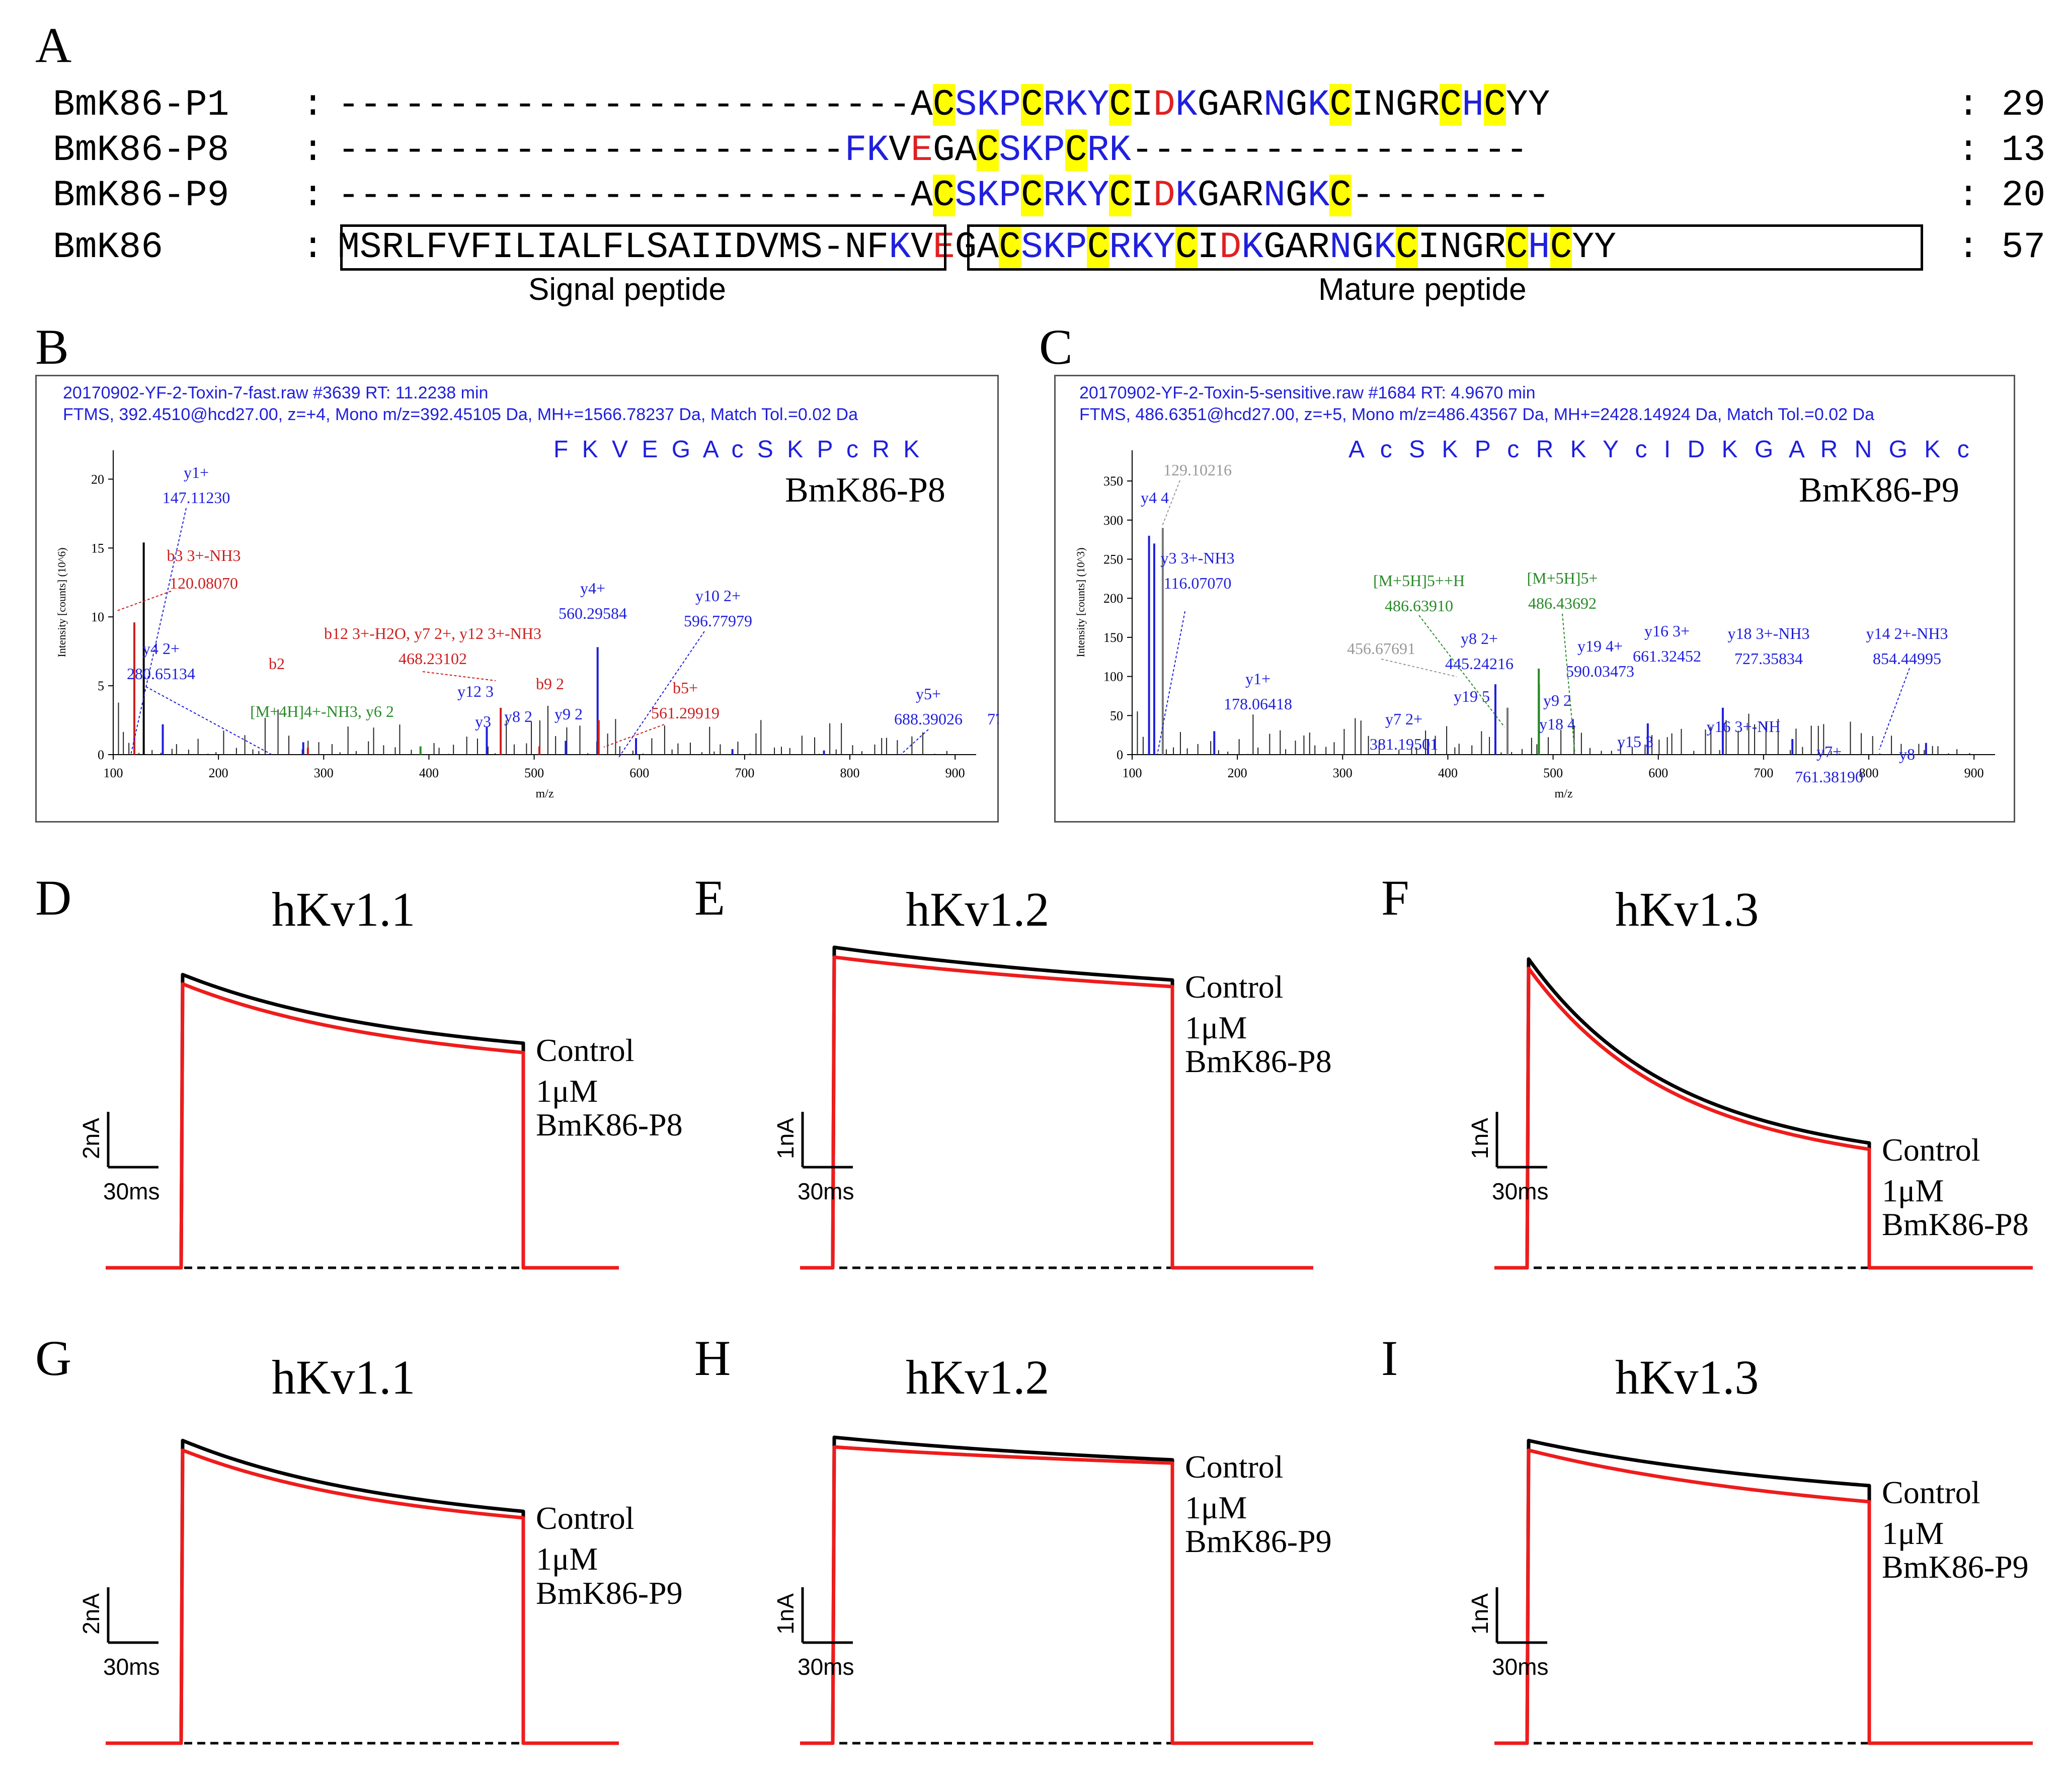 Image resolution: width=2064 pixels, height=1792 pixels. What do you see at coordinates (1113, 677) in the screenshot?
I see `y-tick-label: 100` at bounding box center [1113, 677].